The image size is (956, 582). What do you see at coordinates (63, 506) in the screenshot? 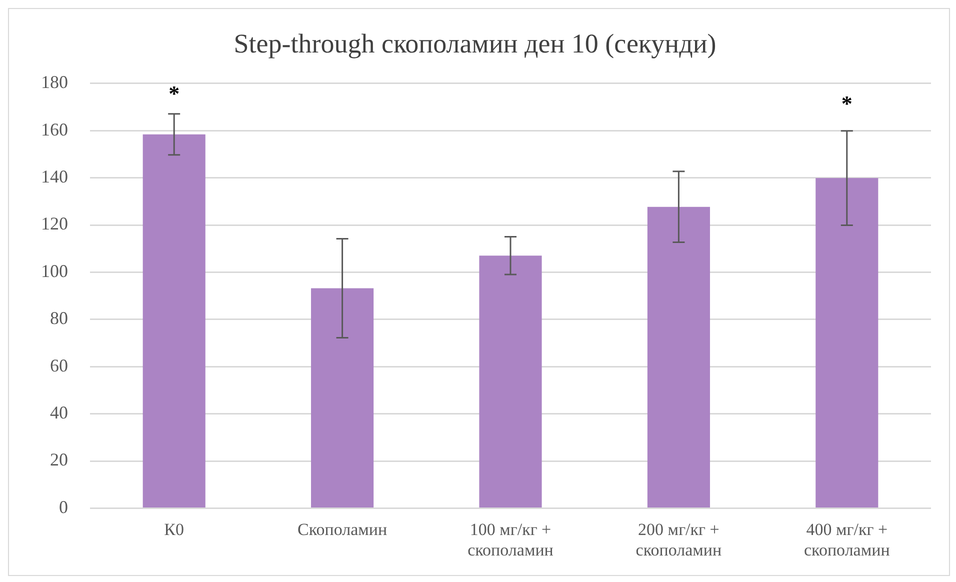
I see `y-tick-label: 0` at bounding box center [63, 506].